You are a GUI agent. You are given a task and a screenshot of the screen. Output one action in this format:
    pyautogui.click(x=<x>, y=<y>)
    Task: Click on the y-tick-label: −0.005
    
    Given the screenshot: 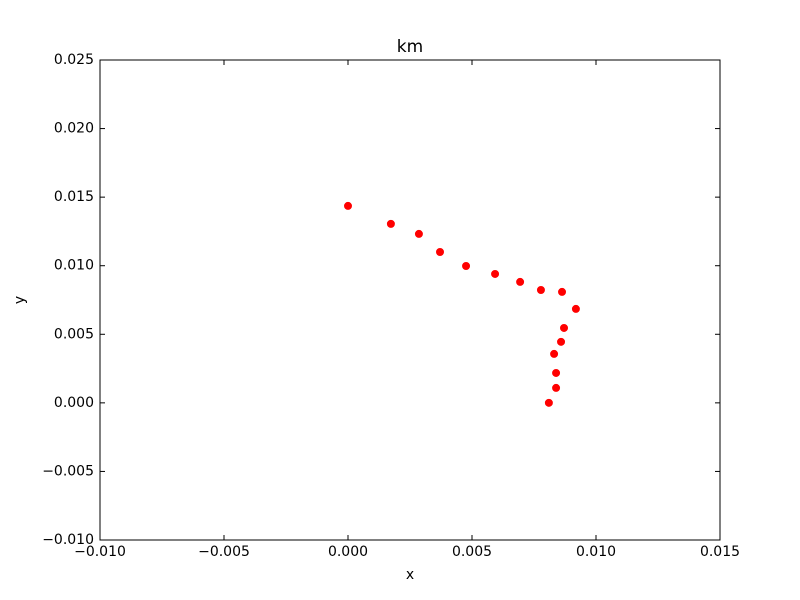 What is the action you would take?
    pyautogui.click(x=68, y=471)
    